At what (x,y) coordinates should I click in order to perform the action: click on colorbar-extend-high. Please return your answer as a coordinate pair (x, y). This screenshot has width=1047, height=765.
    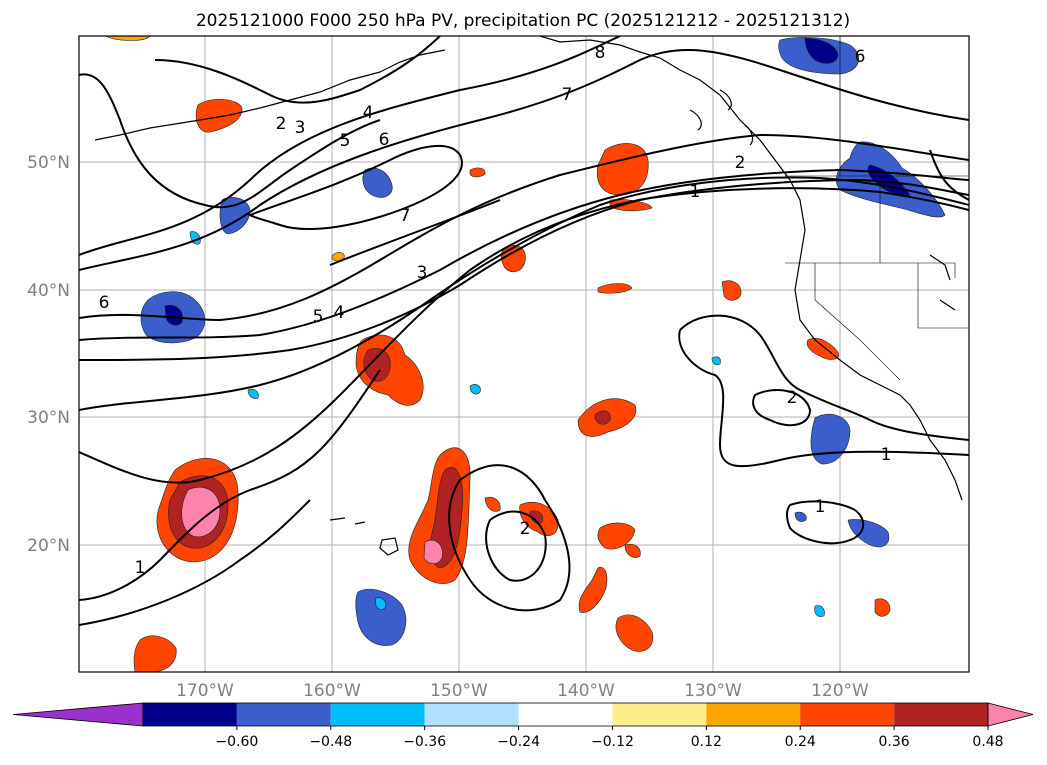
    Looking at the image, I should click on (1010, 714).